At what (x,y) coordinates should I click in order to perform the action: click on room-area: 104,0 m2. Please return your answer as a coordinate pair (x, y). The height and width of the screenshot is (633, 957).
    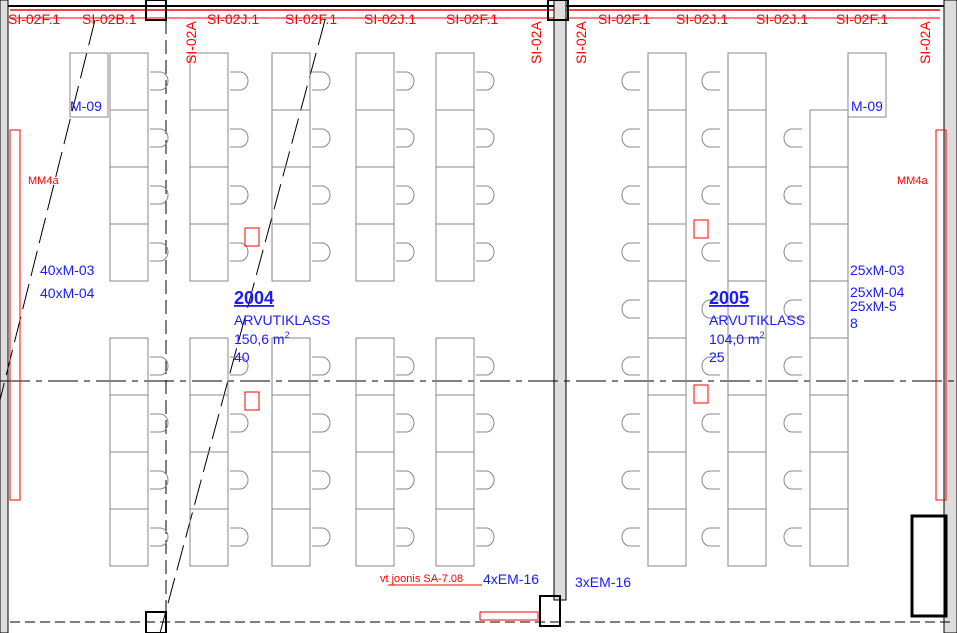
    Looking at the image, I should click on (737, 338).